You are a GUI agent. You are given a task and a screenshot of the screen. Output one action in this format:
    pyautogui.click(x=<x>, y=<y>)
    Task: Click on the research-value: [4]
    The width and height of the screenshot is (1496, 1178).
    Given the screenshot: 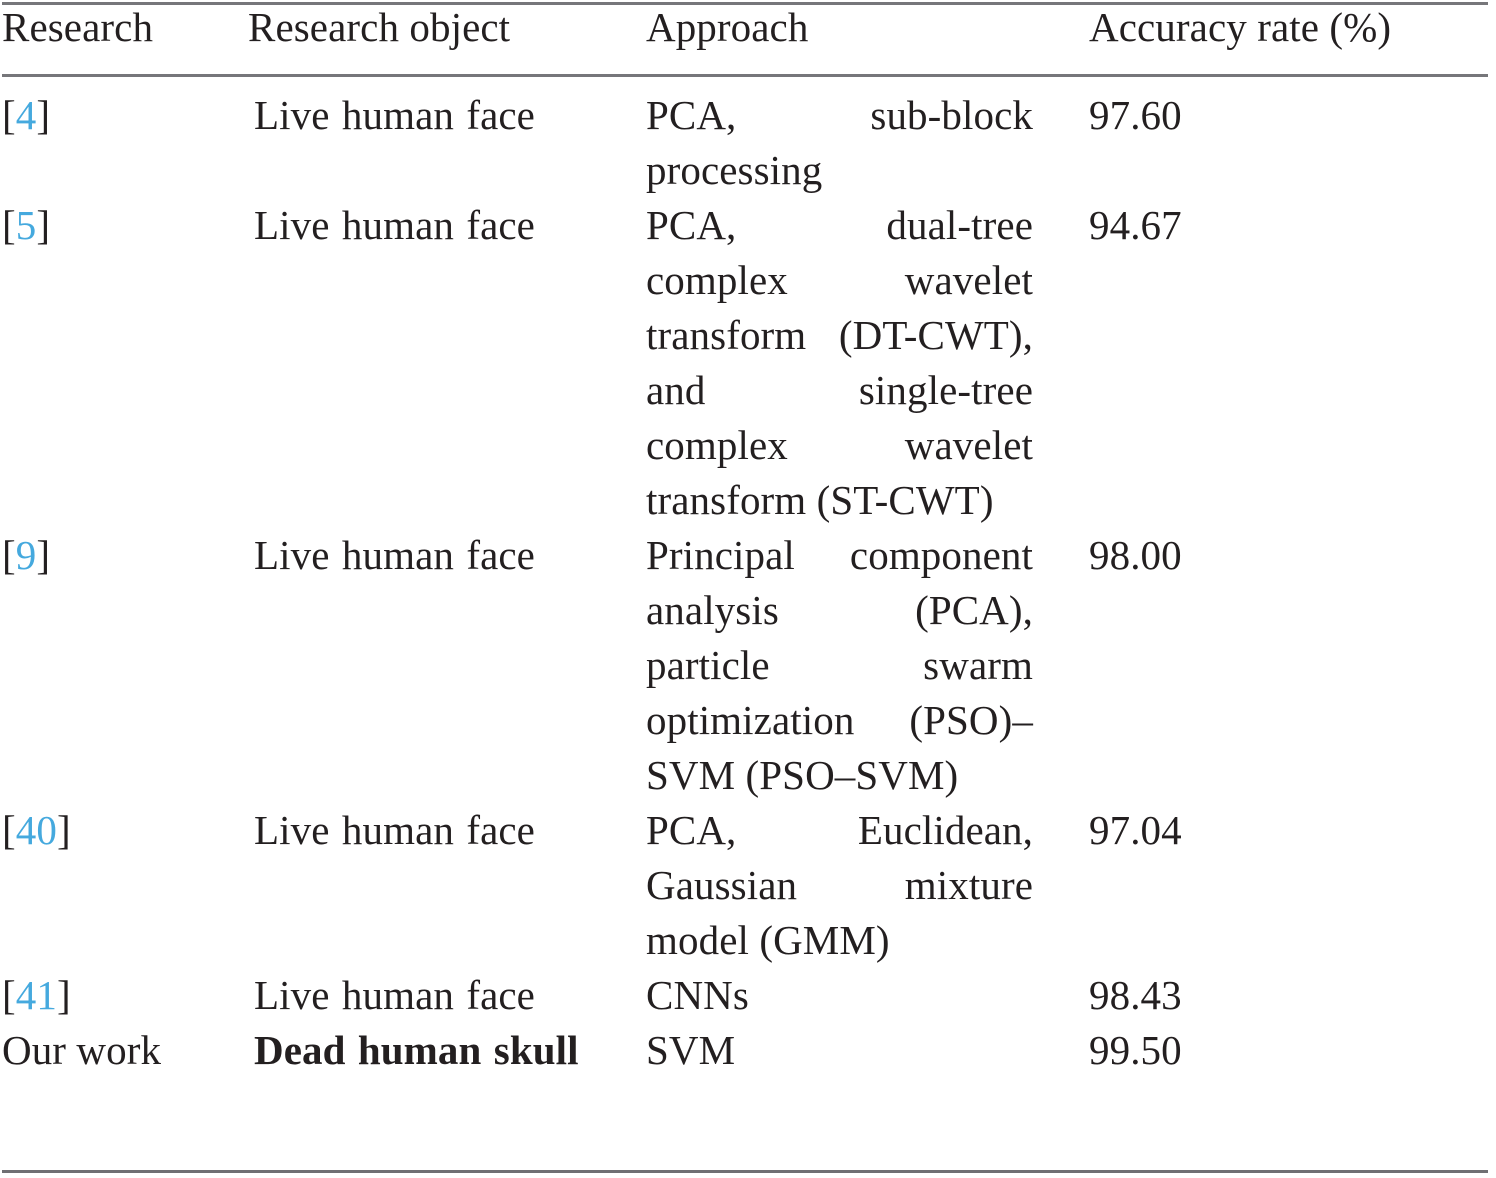 What is the action you would take?
    pyautogui.click(x=123, y=115)
    